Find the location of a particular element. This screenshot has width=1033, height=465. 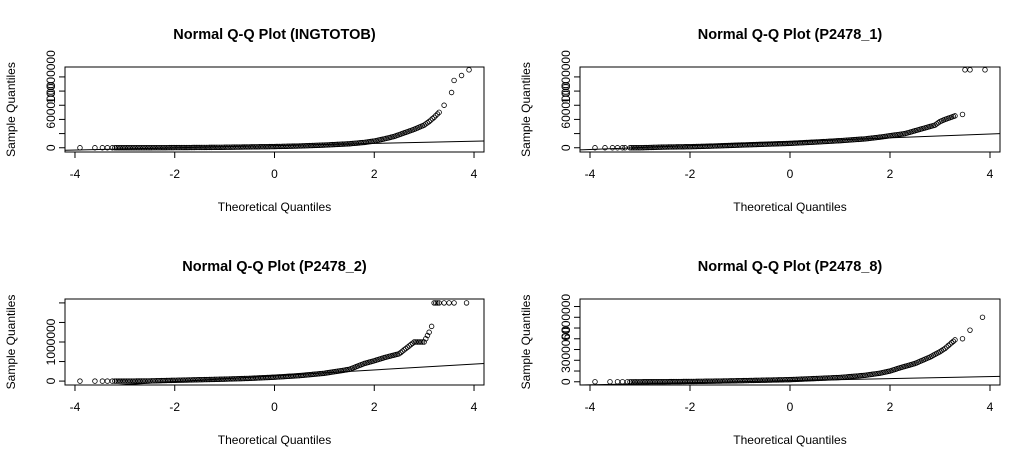

chart-title: Normal Q-Q Plot (P2478_8) is located at coordinates (790, 267).